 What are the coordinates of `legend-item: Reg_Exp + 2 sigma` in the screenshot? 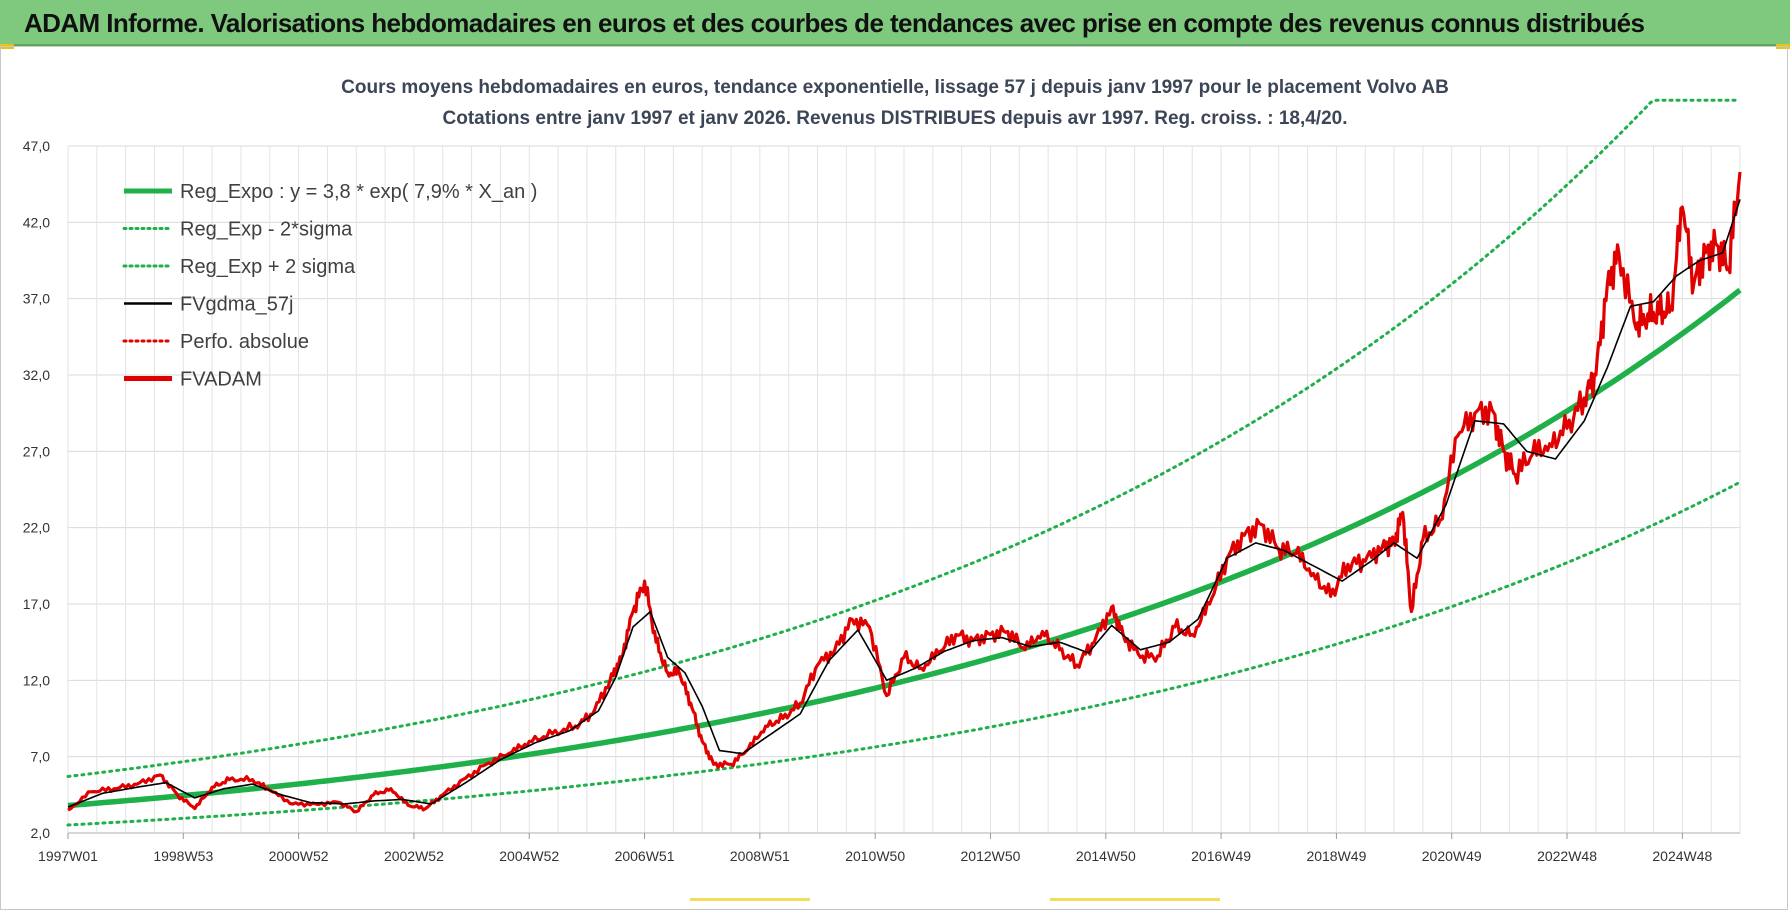 It's located at (239, 267).